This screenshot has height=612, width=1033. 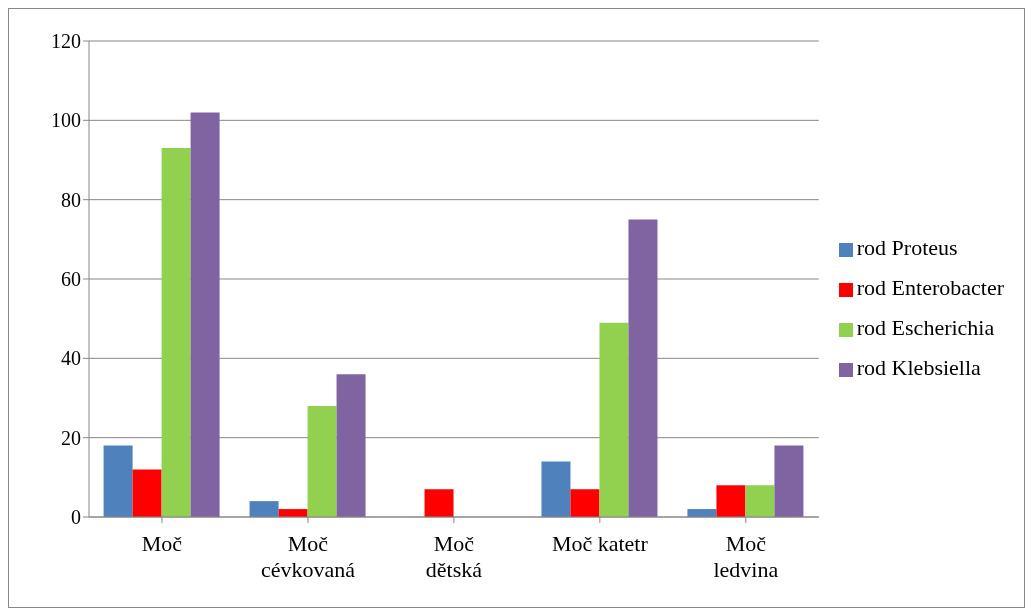 What do you see at coordinates (71, 358) in the screenshot?
I see `y-tick-label: 40` at bounding box center [71, 358].